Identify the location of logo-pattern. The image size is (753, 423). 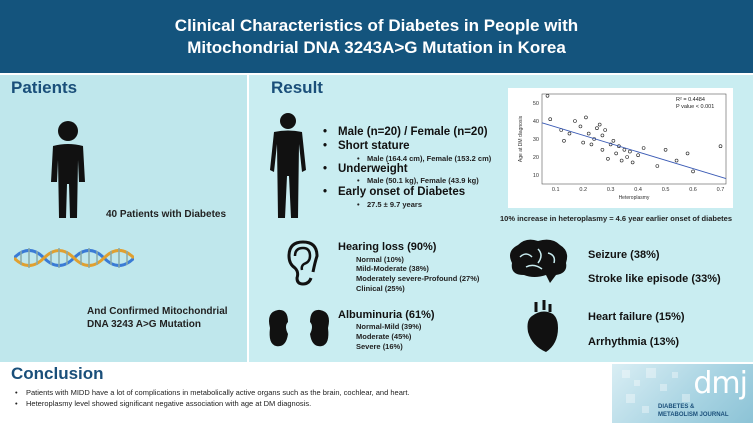
(656, 390).